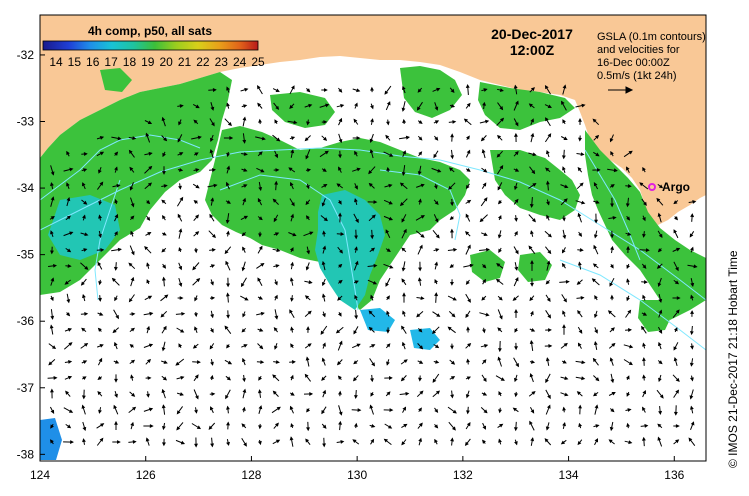 This screenshot has width=749, height=496. Describe the element at coordinates (652, 187) in the screenshot. I see `argo-symbol` at that location.